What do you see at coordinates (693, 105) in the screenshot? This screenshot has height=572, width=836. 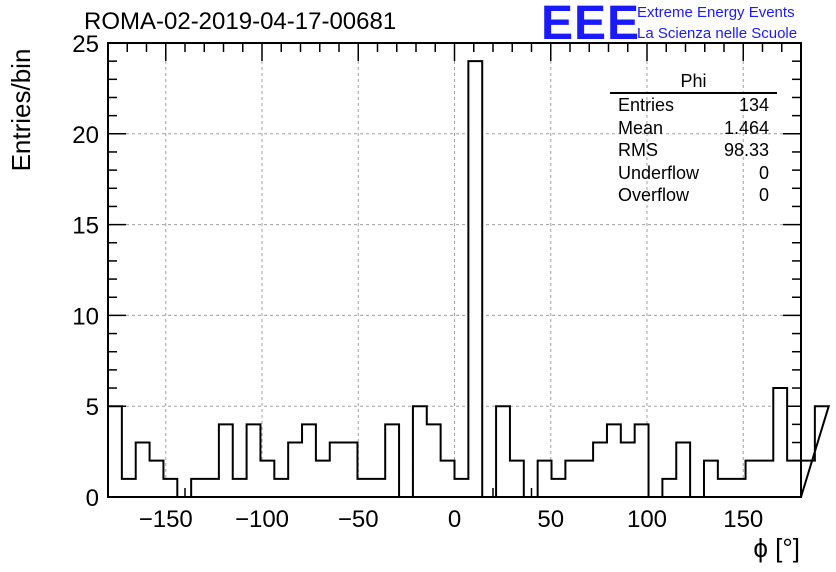 I see `stats-row: Entries 134` at bounding box center [693, 105].